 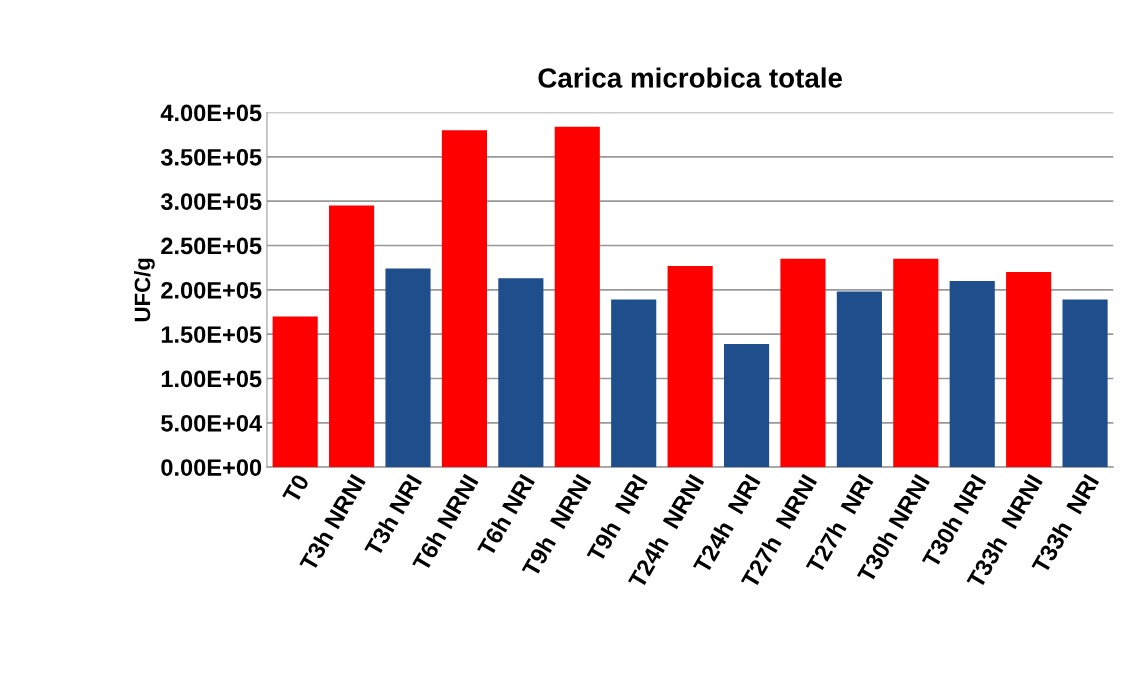 What do you see at coordinates (690, 77) in the screenshot?
I see `chart-title: Carica microbica totale` at bounding box center [690, 77].